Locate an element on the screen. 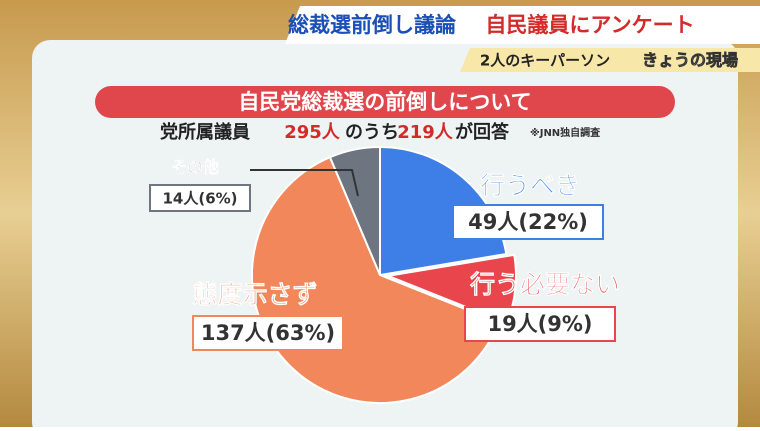  subline-box is located at coordinates (610, 60).